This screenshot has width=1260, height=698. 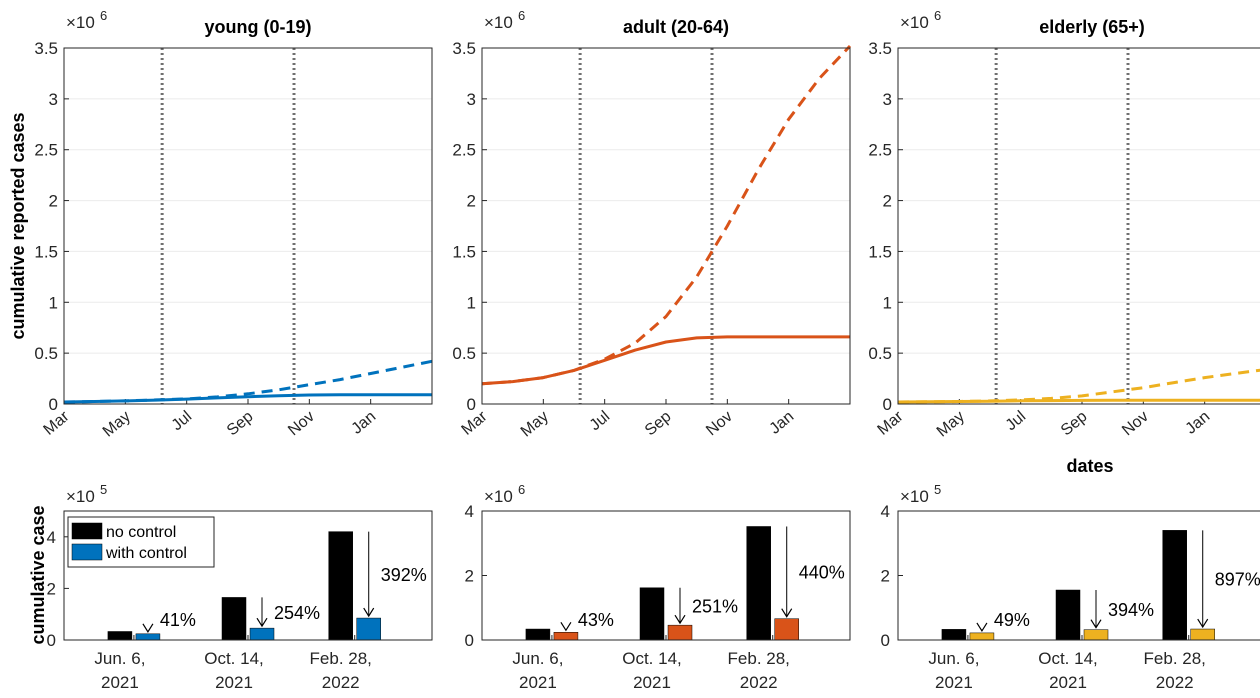 I want to click on reduction-percent: 251%, so click(x=715, y=606).